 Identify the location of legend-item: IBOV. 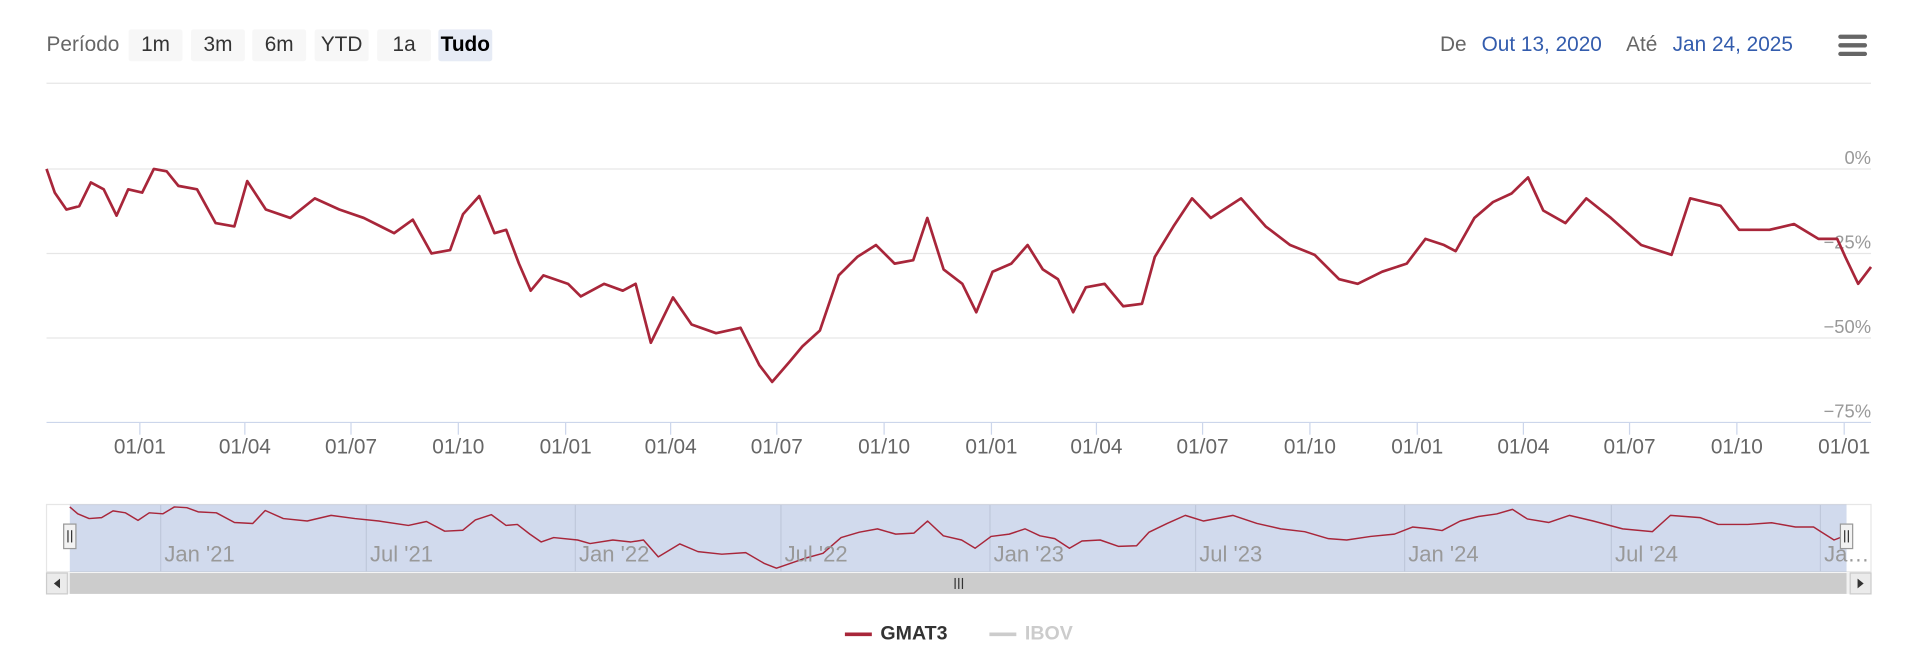
(1031, 633).